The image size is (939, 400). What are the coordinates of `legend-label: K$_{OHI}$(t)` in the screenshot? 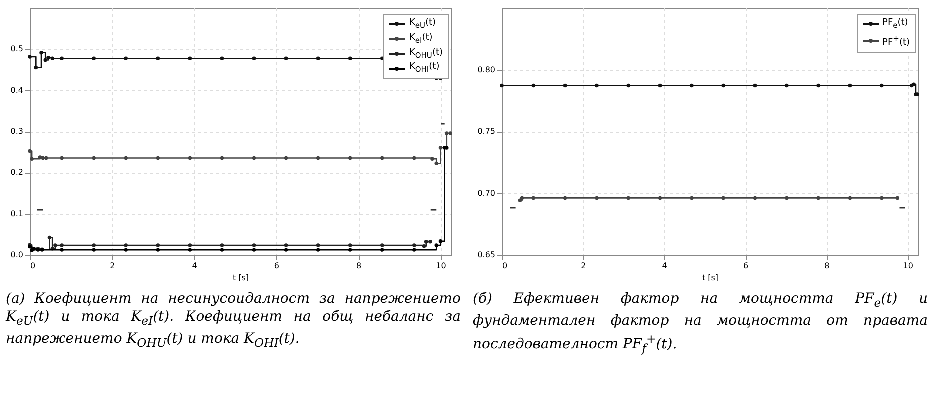 It's located at (424, 68).